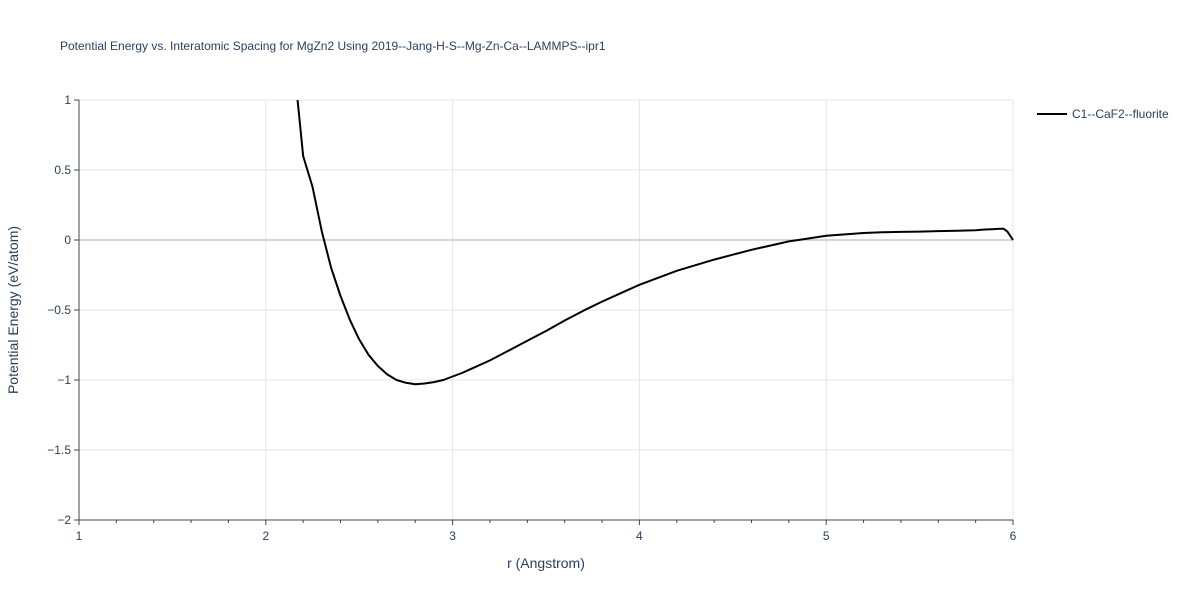  What do you see at coordinates (546, 563) in the screenshot?
I see `x-axis-title: r (Angstrom)` at bounding box center [546, 563].